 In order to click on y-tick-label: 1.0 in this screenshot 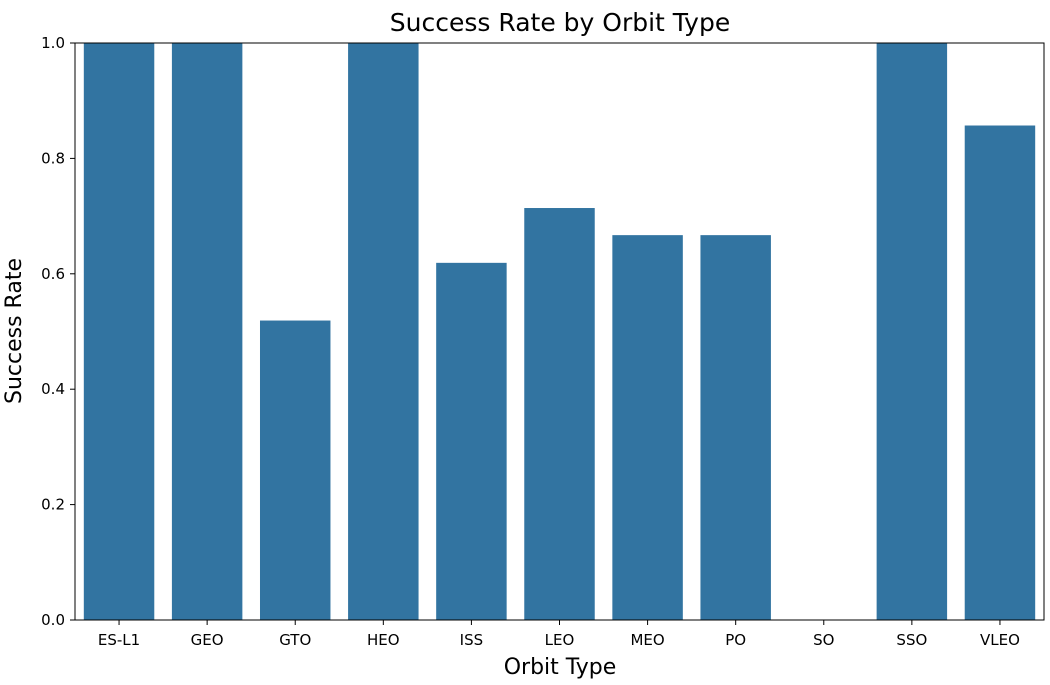, I will do `click(53, 43)`.